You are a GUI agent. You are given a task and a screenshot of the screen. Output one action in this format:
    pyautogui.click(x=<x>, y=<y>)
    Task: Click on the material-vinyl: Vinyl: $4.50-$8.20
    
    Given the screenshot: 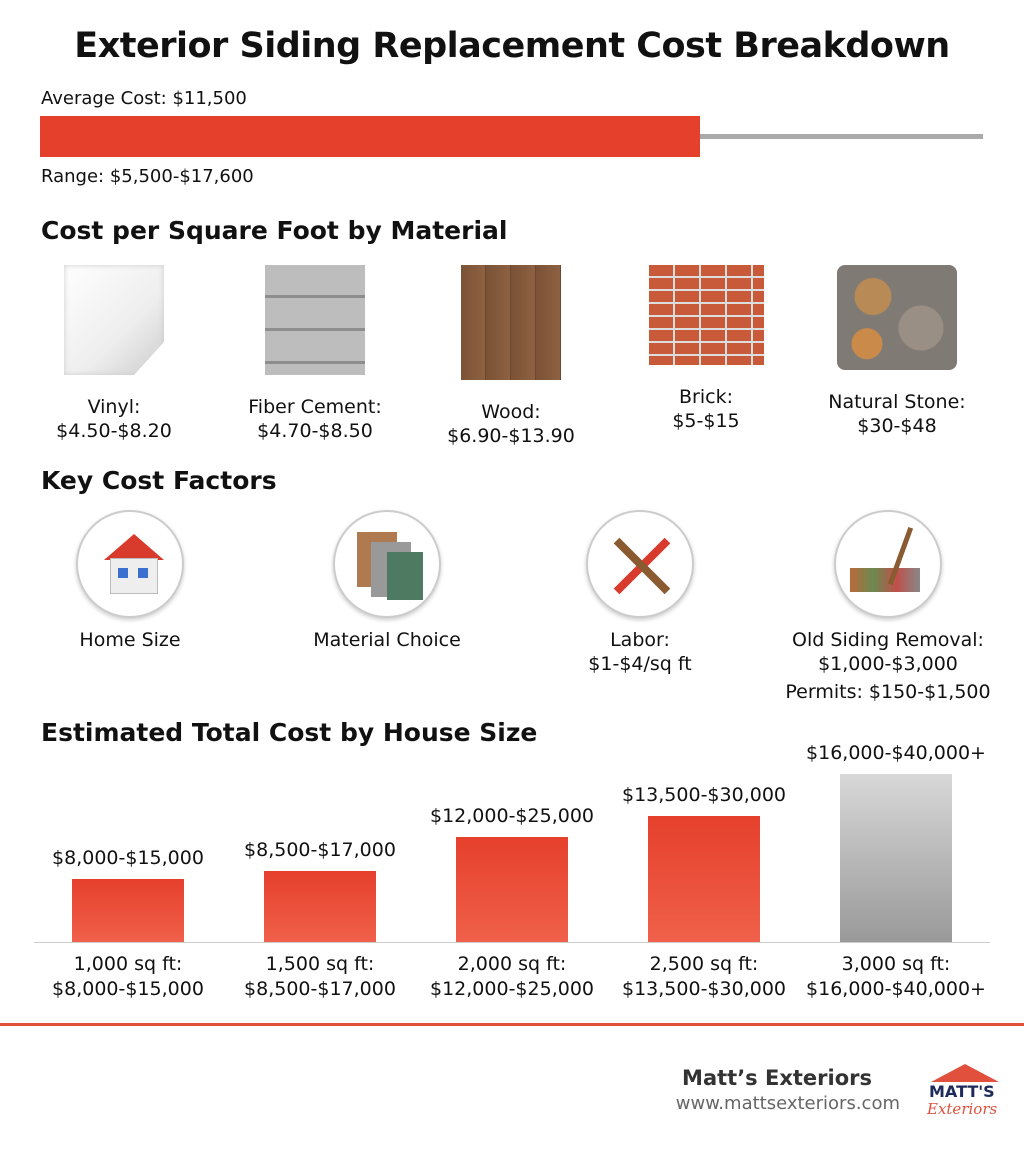 What is the action you would take?
    pyautogui.click(x=114, y=354)
    